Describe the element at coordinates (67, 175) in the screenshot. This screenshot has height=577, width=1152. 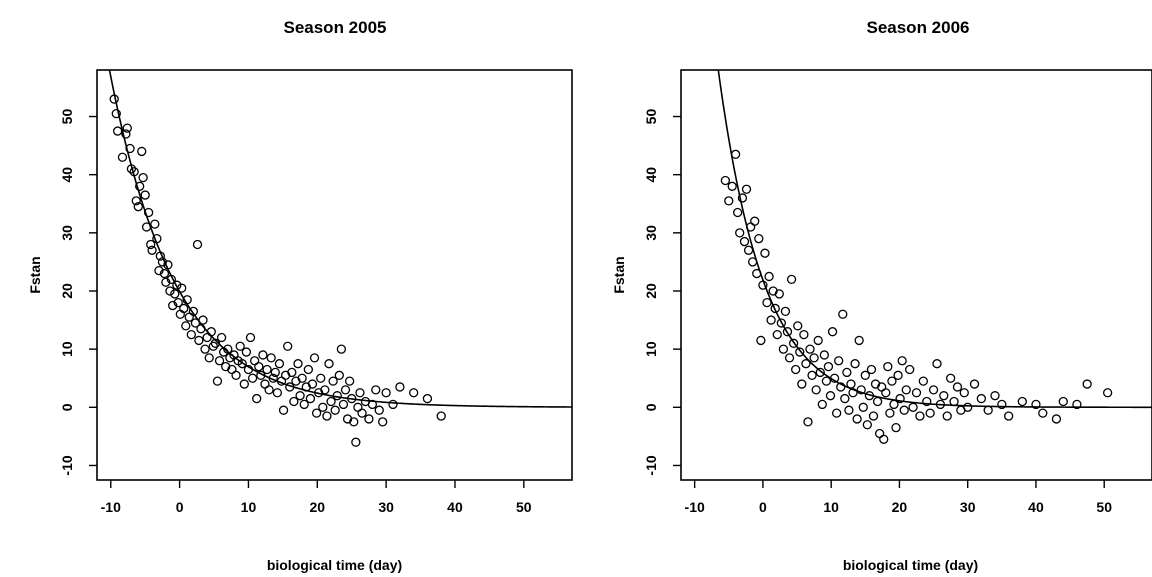
I see `y-tick-label: 40` at that location.